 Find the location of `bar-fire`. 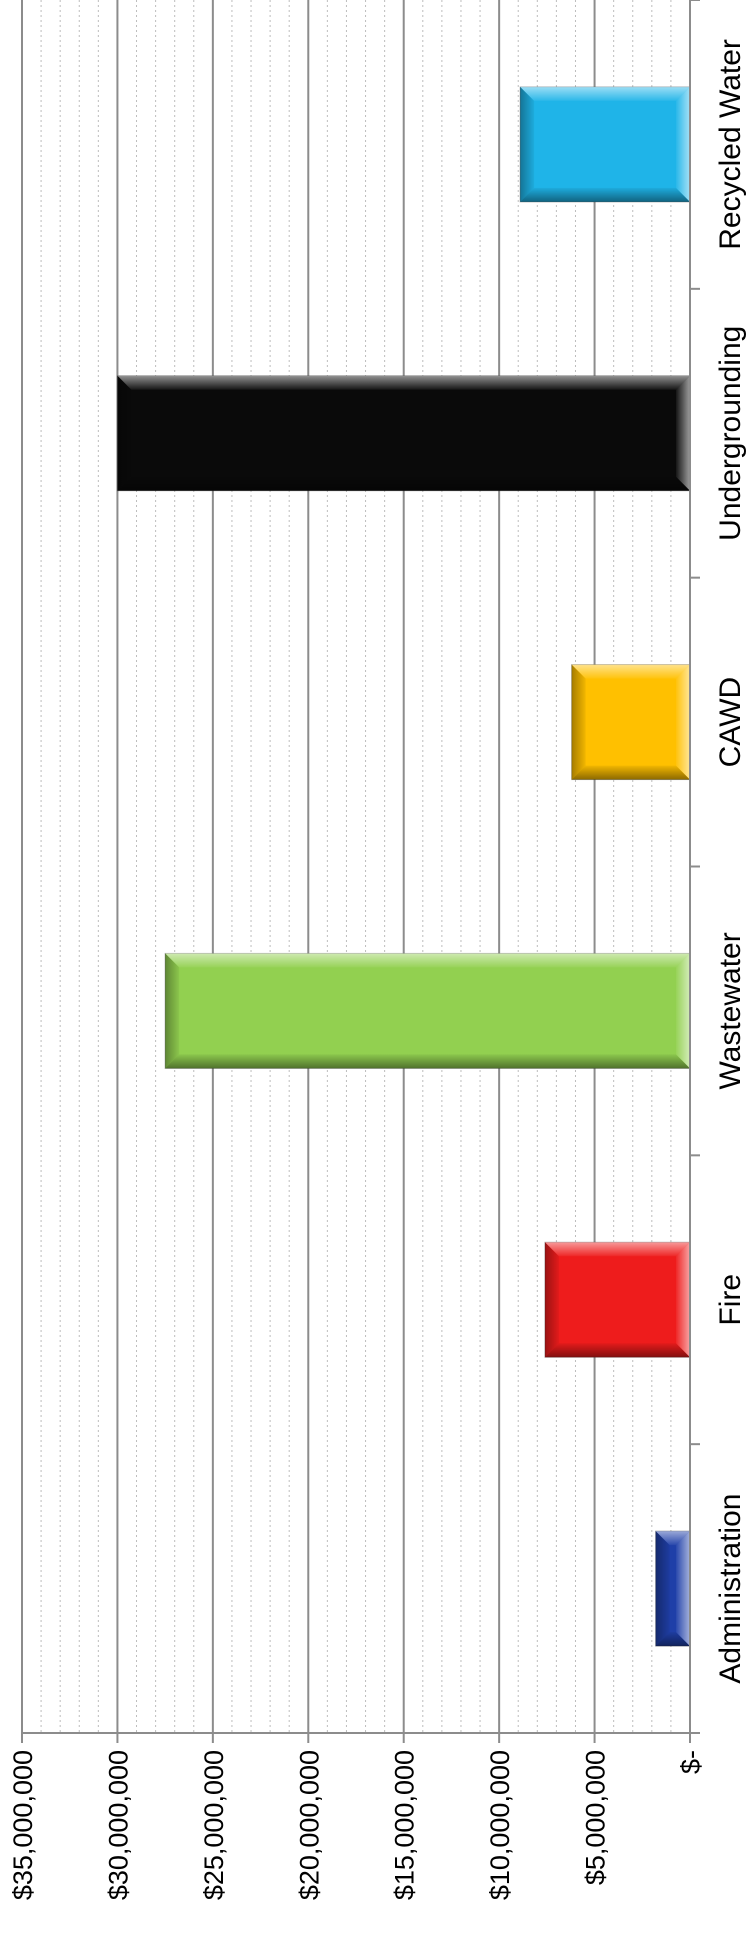

bar-fire is located at coordinates (617, 1299).